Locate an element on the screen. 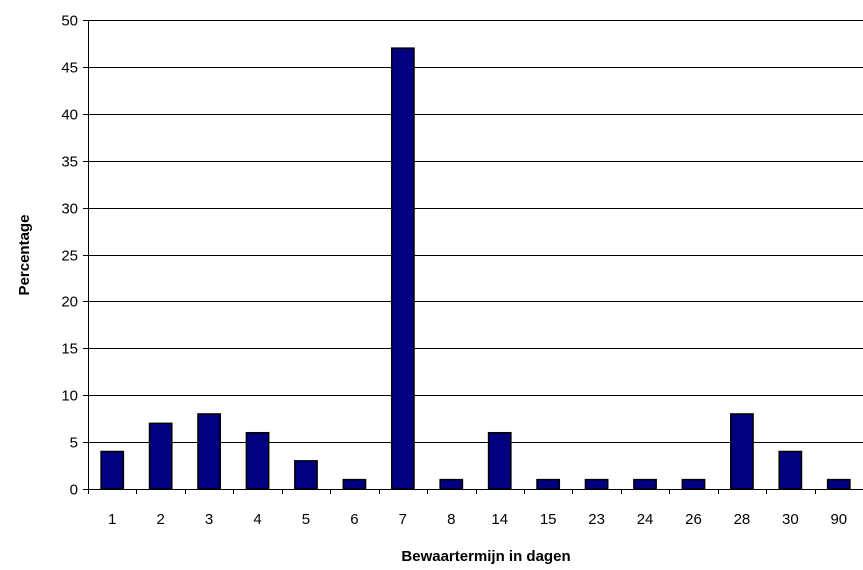 Image resolution: width=863 pixels, height=570 pixels. x-tick-label: 14 is located at coordinates (499, 519).